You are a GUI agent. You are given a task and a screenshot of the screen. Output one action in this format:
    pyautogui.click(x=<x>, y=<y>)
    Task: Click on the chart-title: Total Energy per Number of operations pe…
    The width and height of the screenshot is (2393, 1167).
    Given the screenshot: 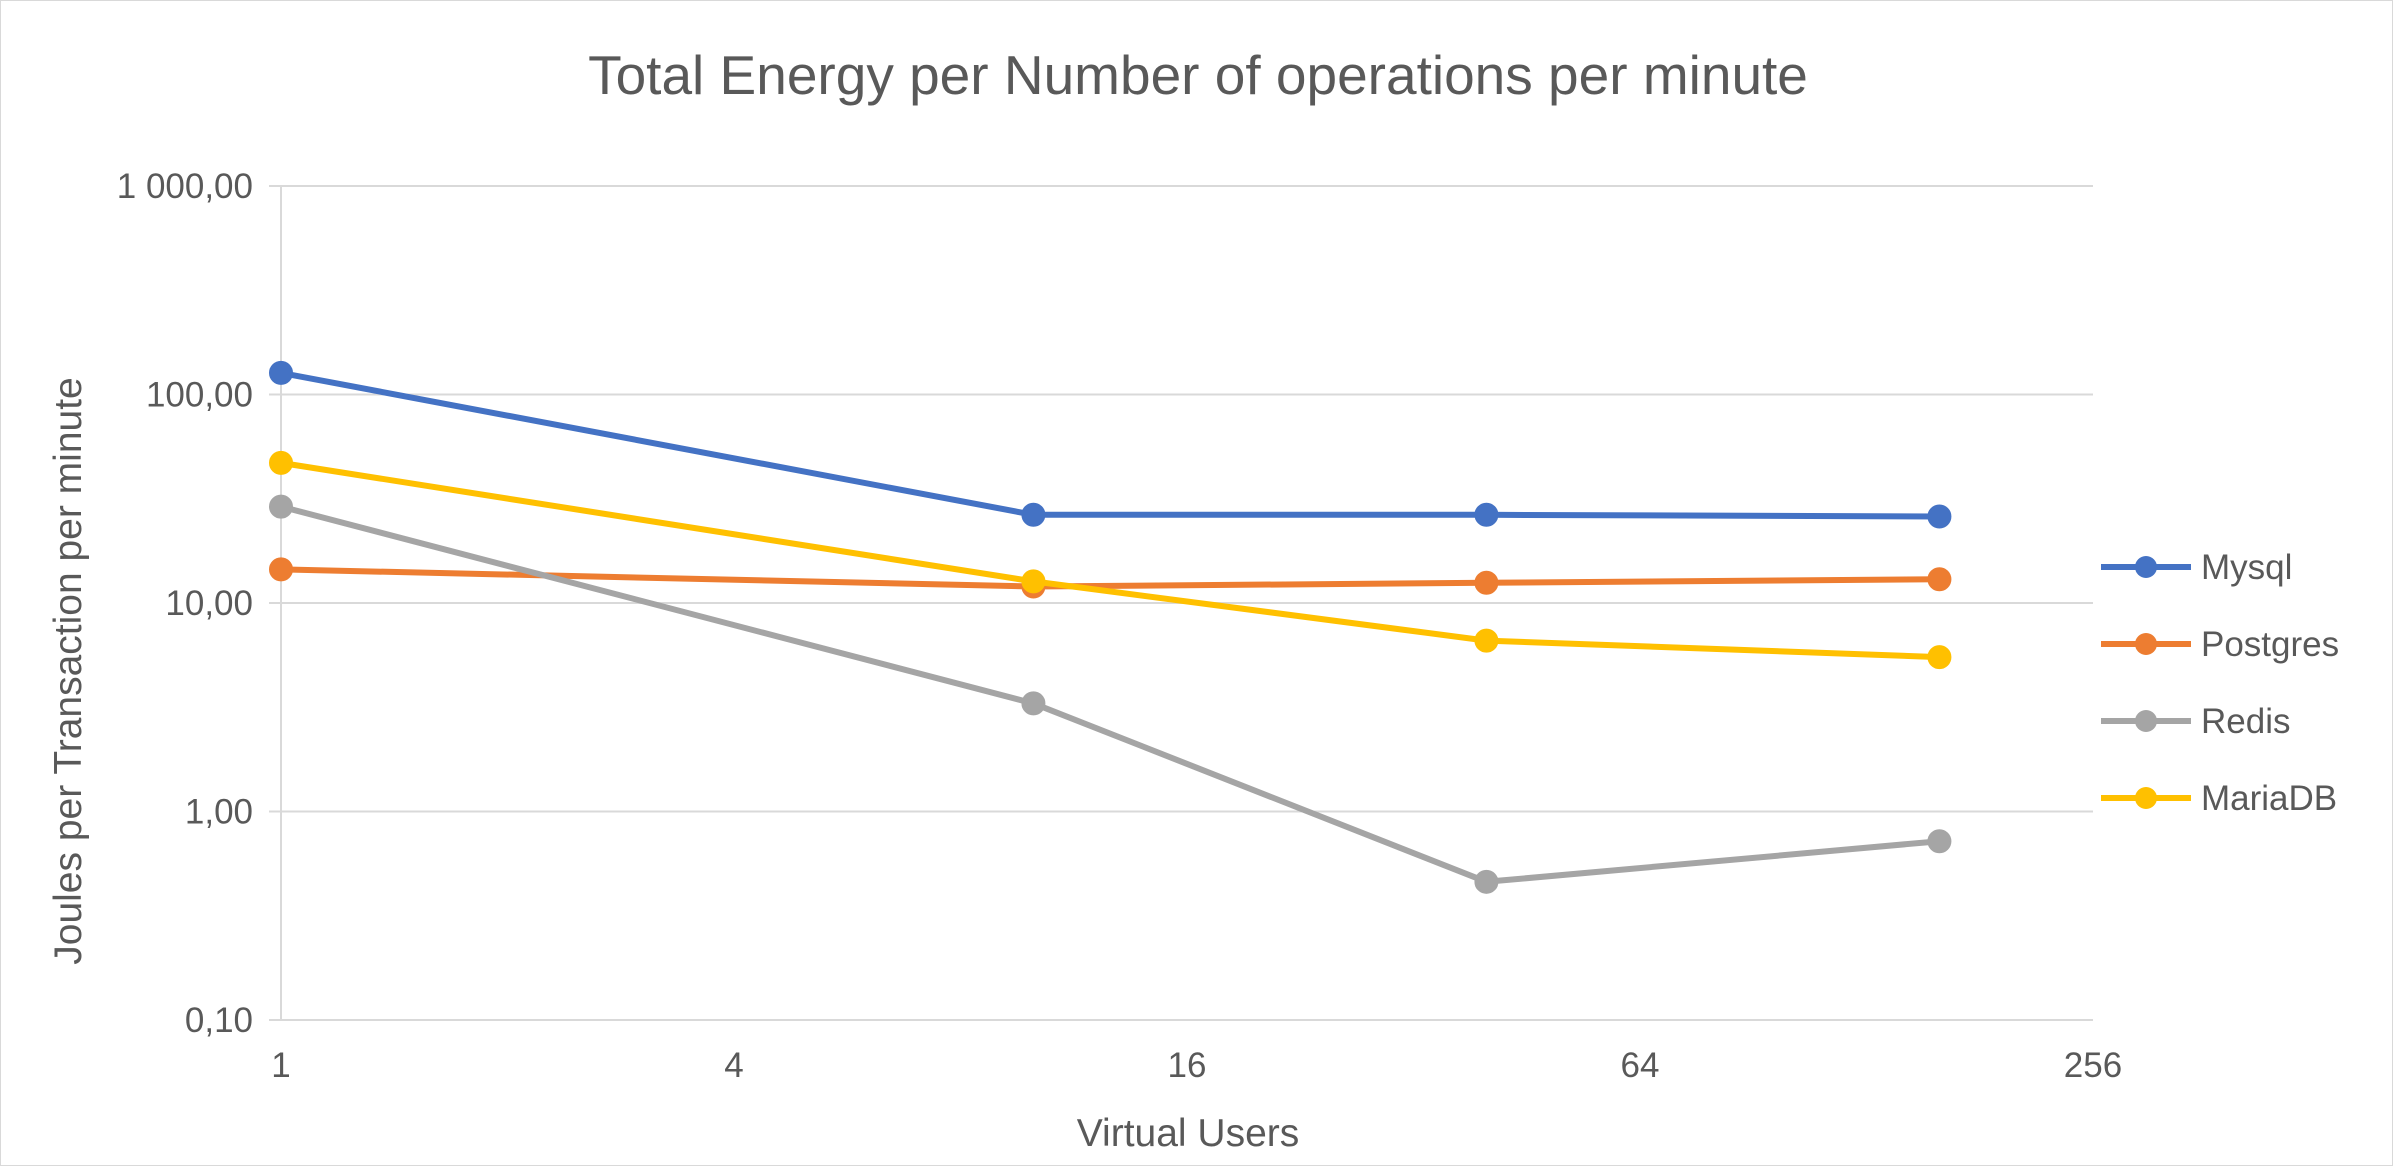 What is the action you would take?
    pyautogui.click(x=1198, y=75)
    